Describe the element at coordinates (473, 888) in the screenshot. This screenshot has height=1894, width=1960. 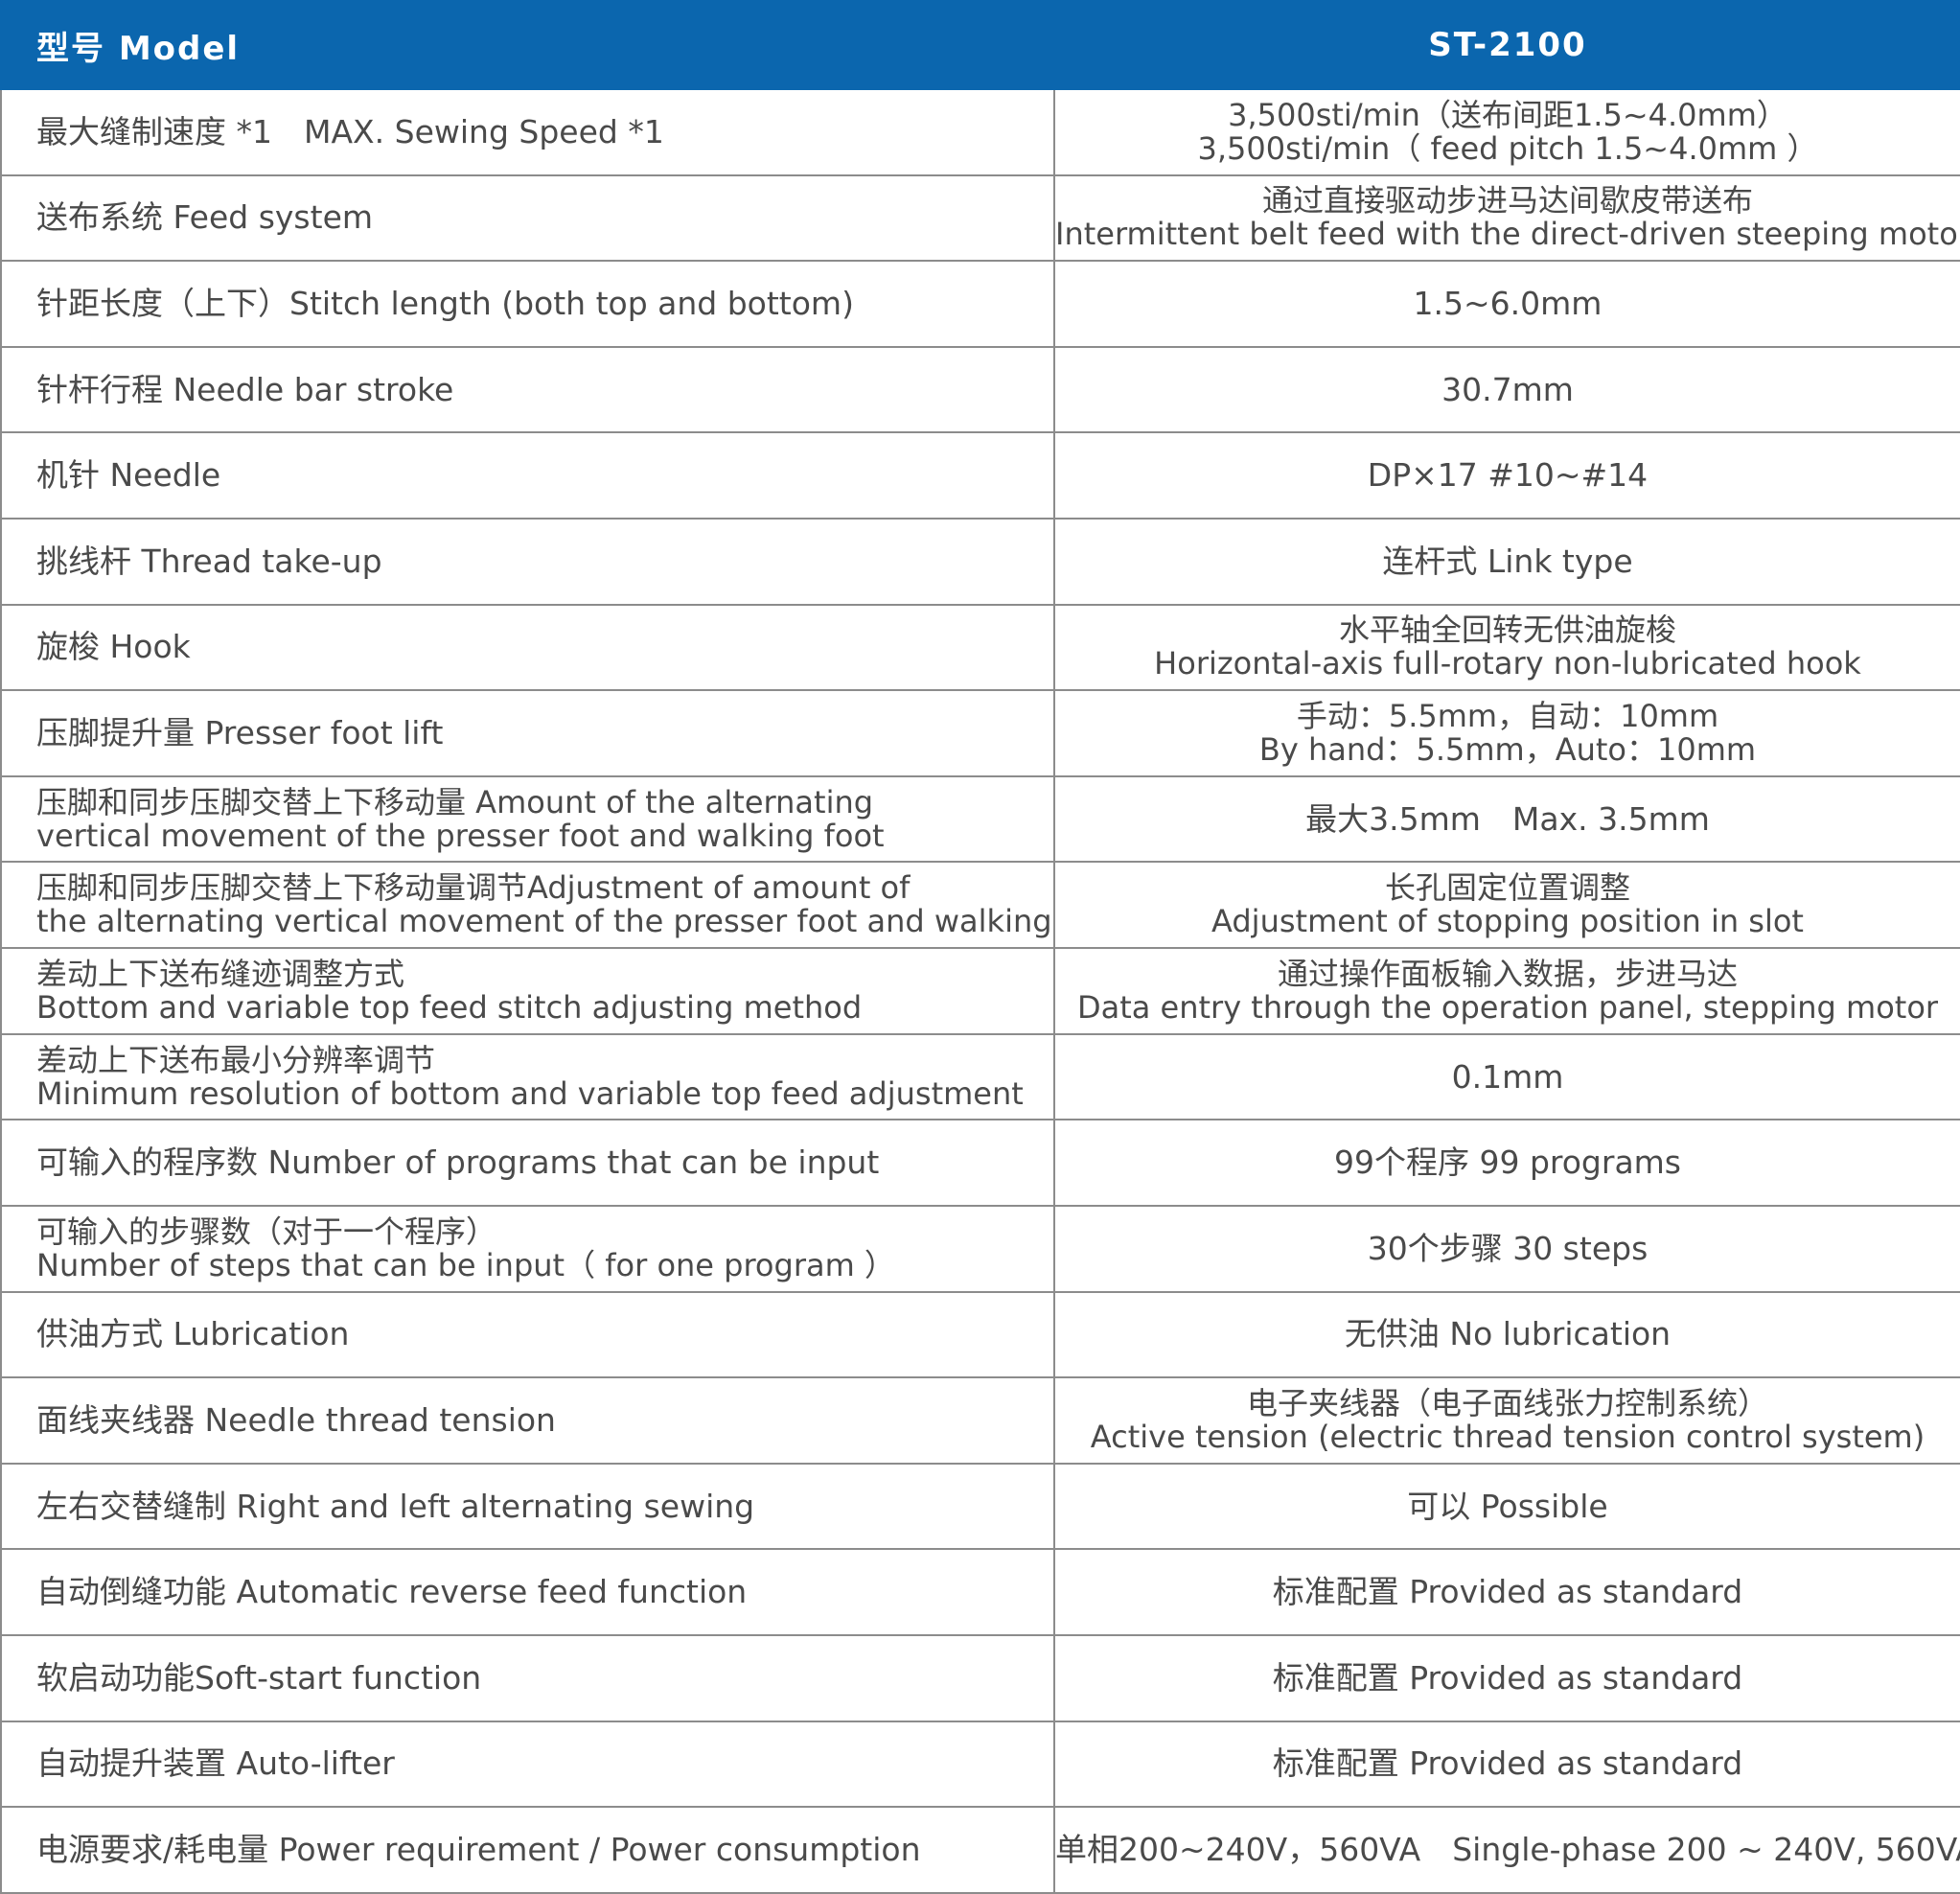
I see `spec-parameter-line: 压脚和同步压脚交替上下移动量调节Adjustment of amount of` at that location.